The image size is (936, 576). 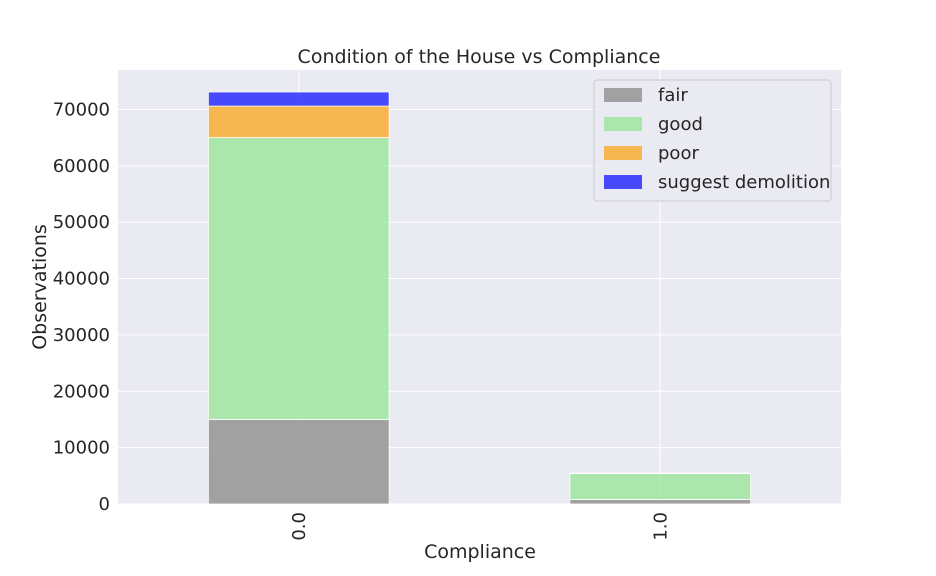 What do you see at coordinates (81, 307) in the screenshot?
I see `y-tick-labels: 0 10000 20000 30000 40000 50000 60000 70000` at bounding box center [81, 307].